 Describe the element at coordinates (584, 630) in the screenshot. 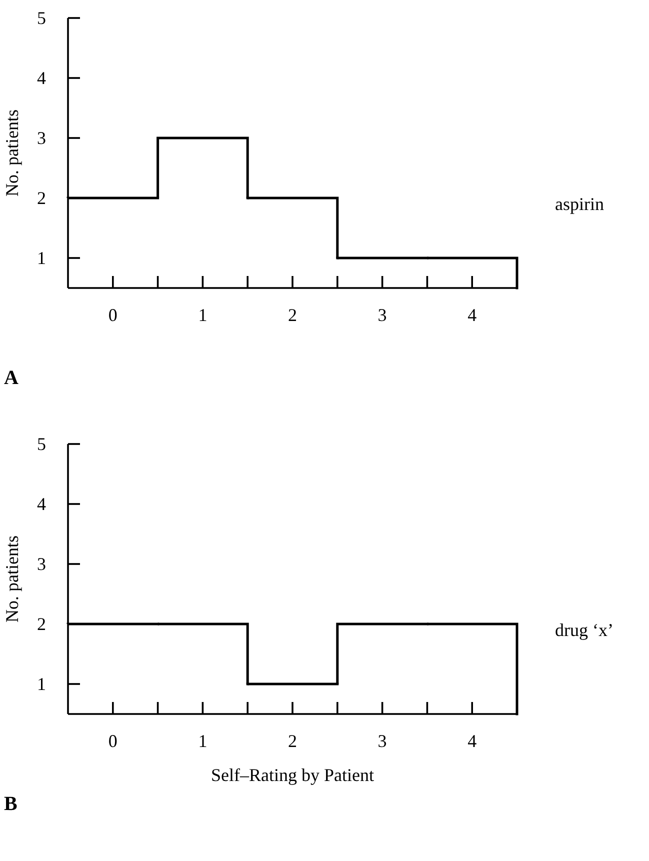

I see `text: drug ‘x’` at that location.